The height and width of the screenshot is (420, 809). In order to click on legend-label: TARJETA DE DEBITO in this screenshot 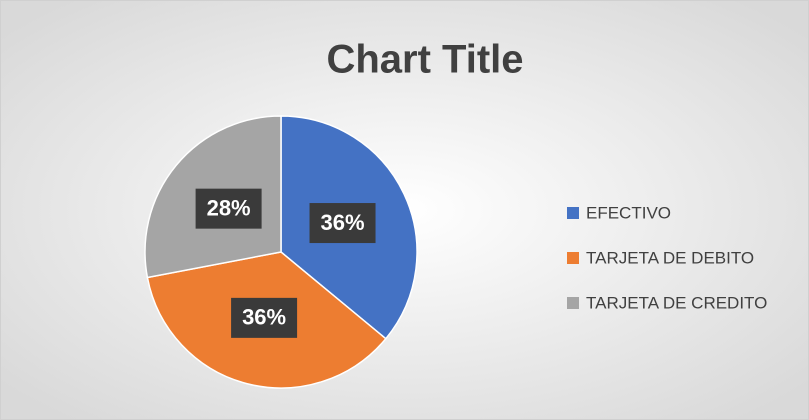, I will do `click(670, 257)`.